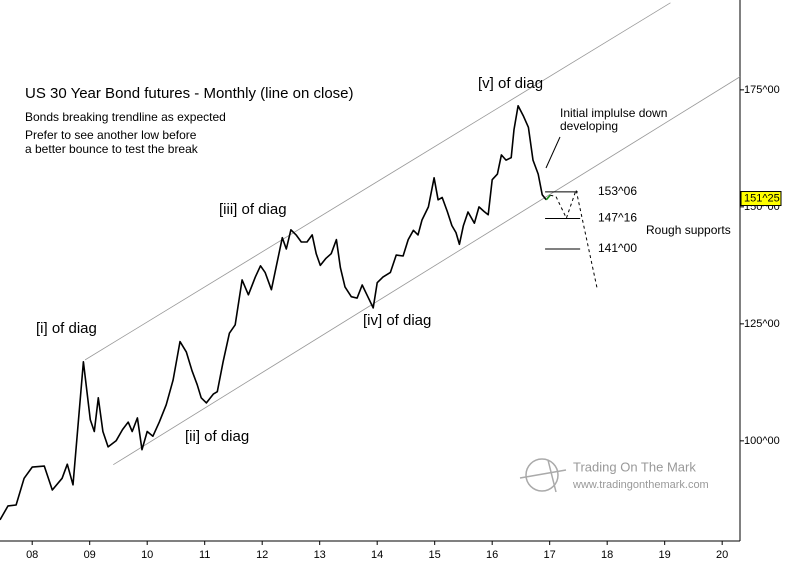  What do you see at coordinates (435, 555) in the screenshot?
I see `x-tick-label: 15` at bounding box center [435, 555].